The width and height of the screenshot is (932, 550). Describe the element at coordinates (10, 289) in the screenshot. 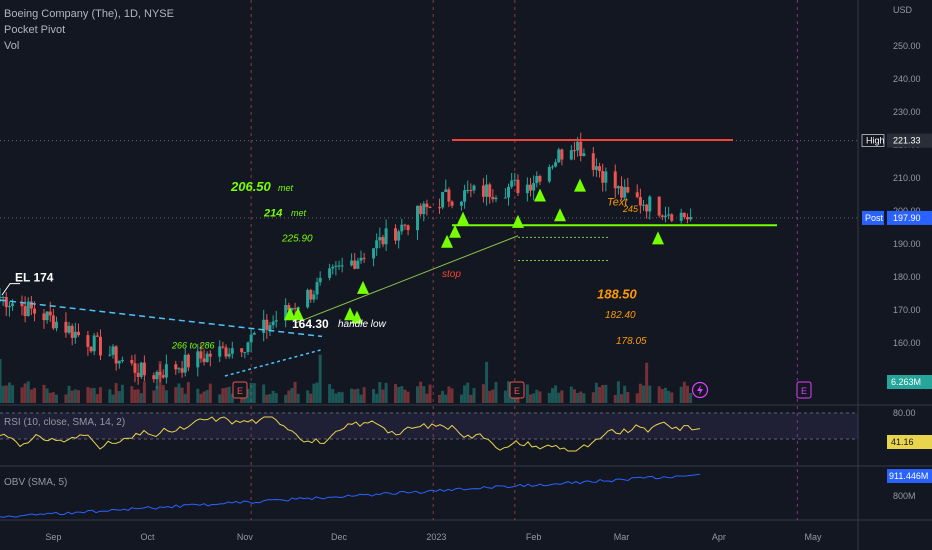

I see `el174-marker` at that location.